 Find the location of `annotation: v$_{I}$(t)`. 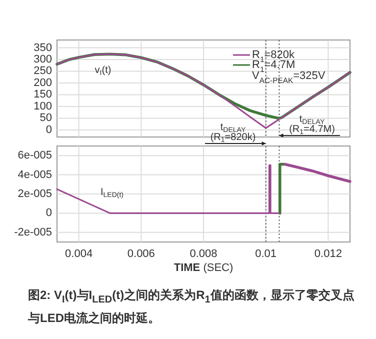

annotation: v$_{I}$(t) is located at coordinates (103, 70).